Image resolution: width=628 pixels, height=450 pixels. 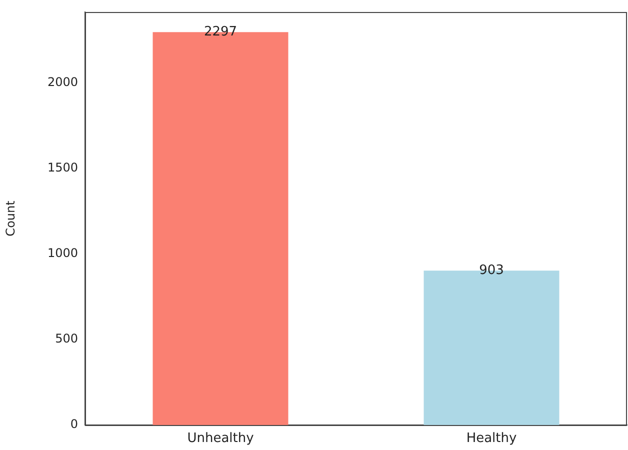 I want to click on y-axis-title: Count, so click(x=10, y=218).